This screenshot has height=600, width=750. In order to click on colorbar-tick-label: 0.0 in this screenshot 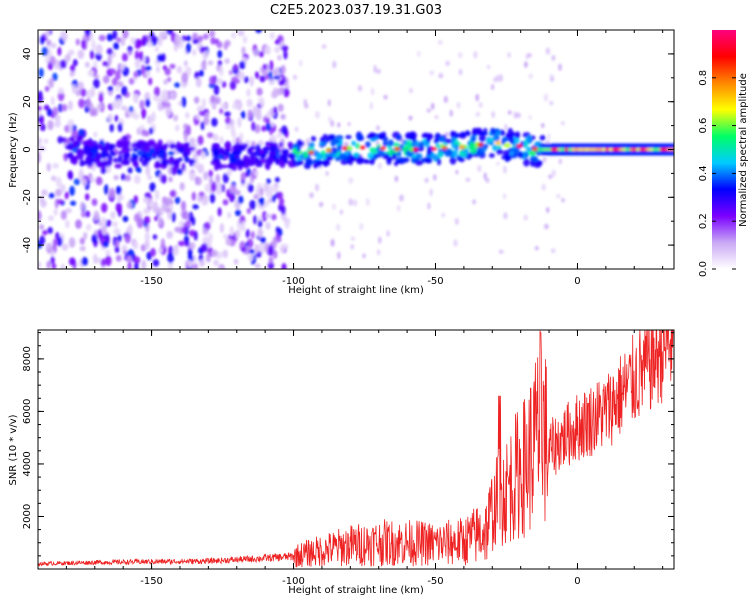, I will do `click(703, 269)`.